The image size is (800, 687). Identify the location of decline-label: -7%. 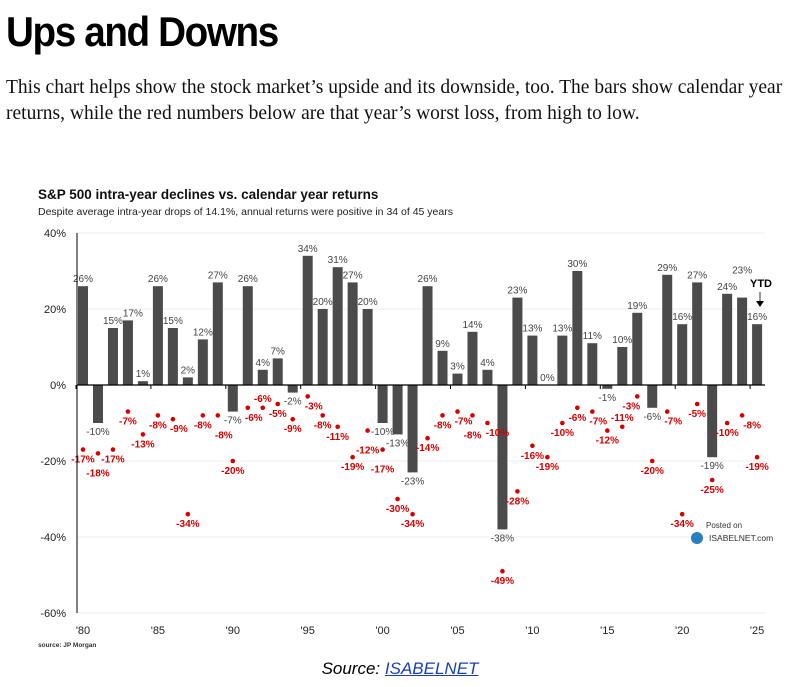
(598, 422).